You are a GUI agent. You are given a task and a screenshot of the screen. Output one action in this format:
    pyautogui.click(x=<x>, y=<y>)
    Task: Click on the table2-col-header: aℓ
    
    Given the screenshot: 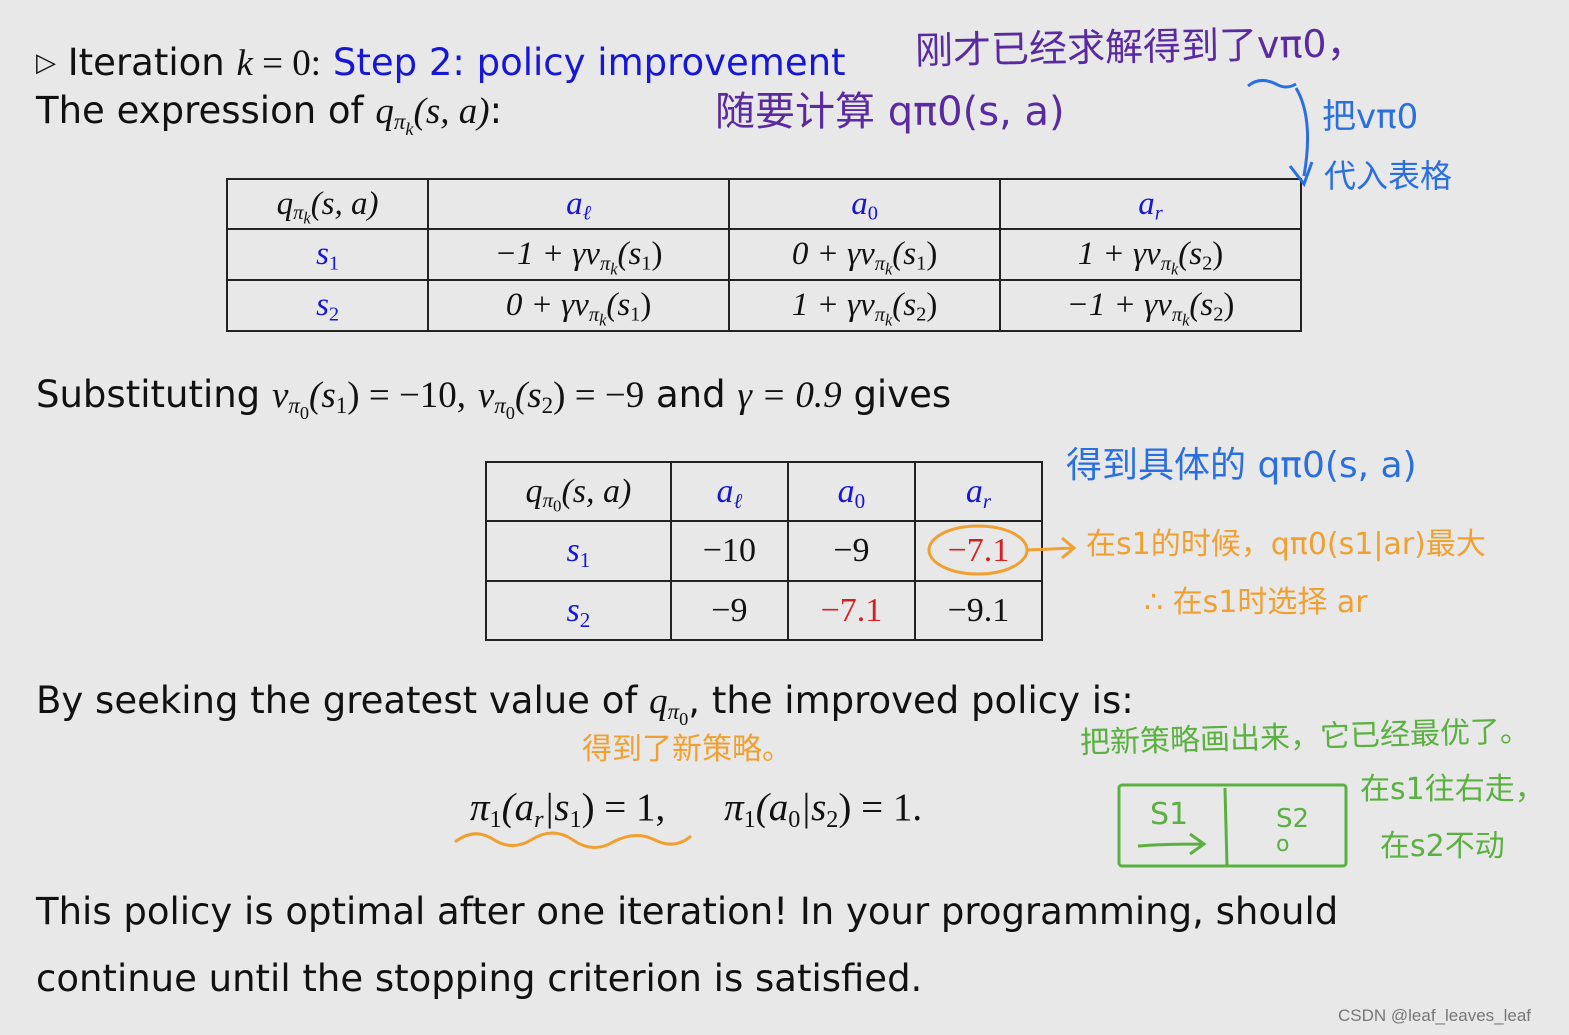 What is the action you would take?
    pyautogui.click(x=729, y=491)
    